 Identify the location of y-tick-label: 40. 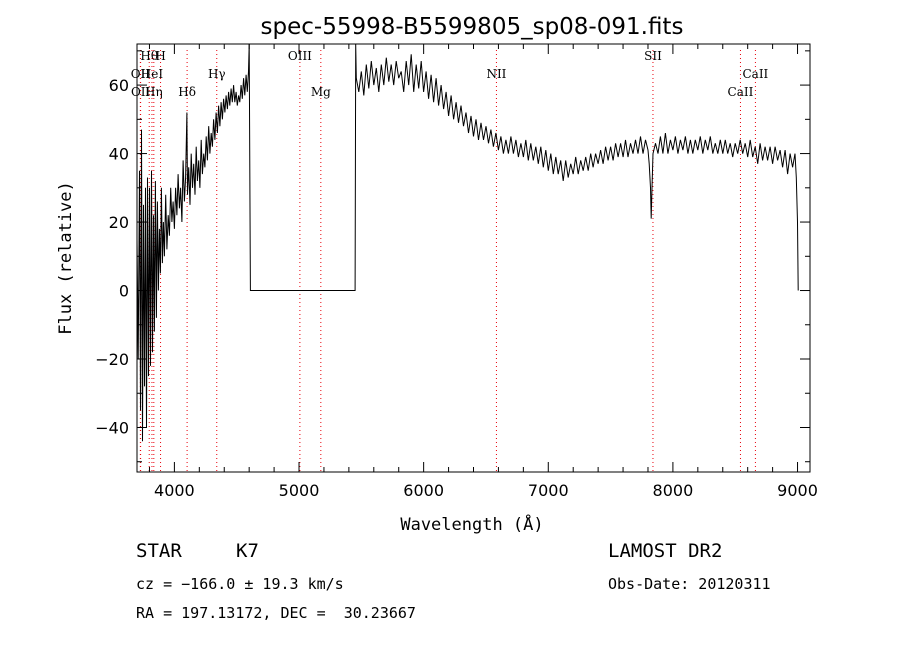
(119, 154).